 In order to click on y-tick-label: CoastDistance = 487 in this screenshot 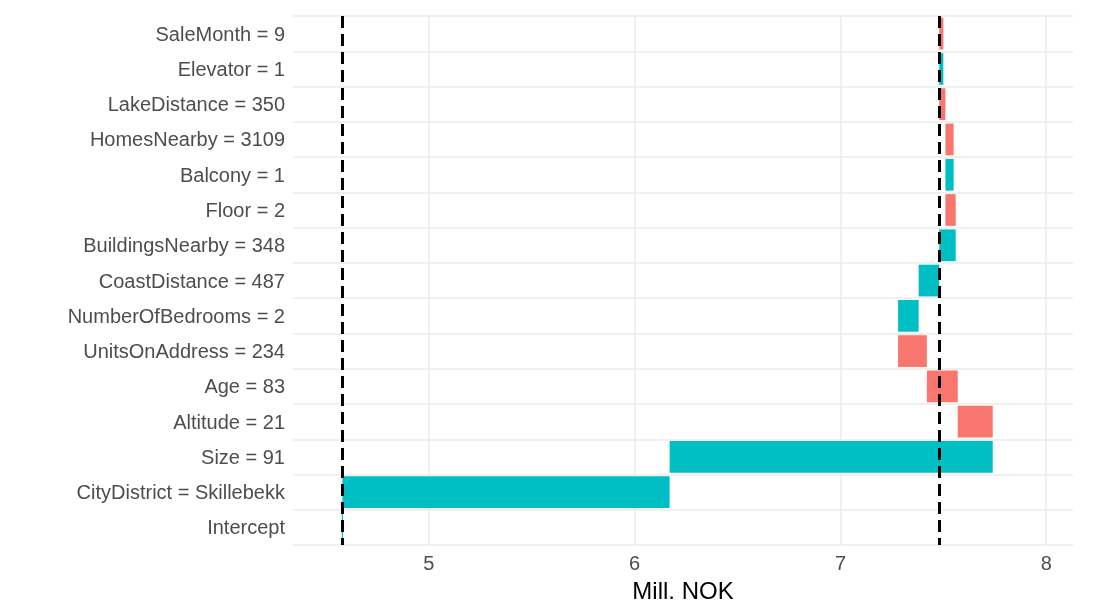, I will do `click(191, 280)`.